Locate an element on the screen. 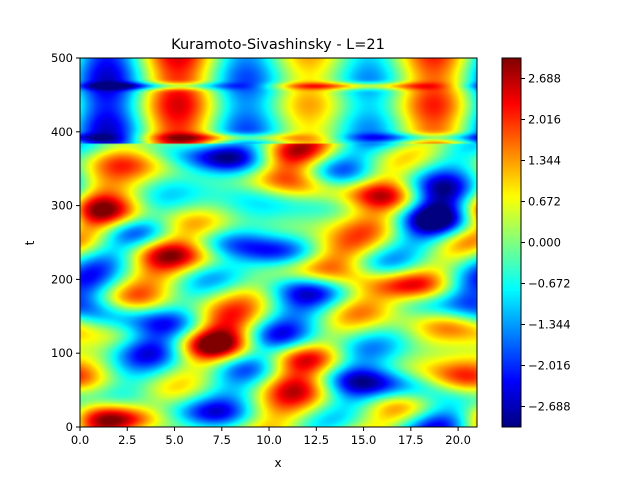 The height and width of the screenshot is (480, 640). x-axis-label: x is located at coordinates (277, 463).